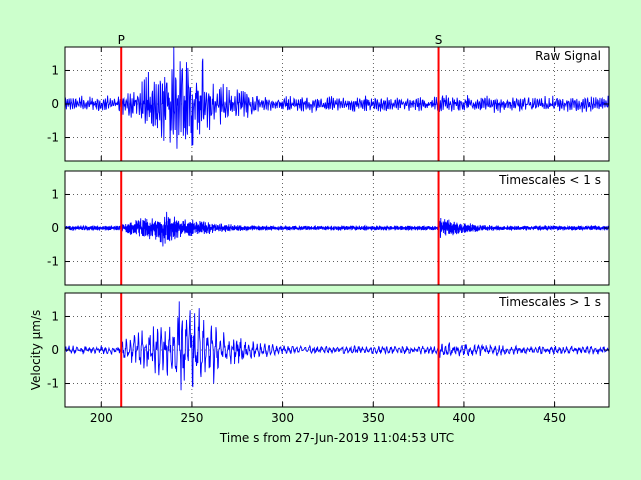 The height and width of the screenshot is (480, 641). I want to click on x-tick-label: 300, so click(282, 418).